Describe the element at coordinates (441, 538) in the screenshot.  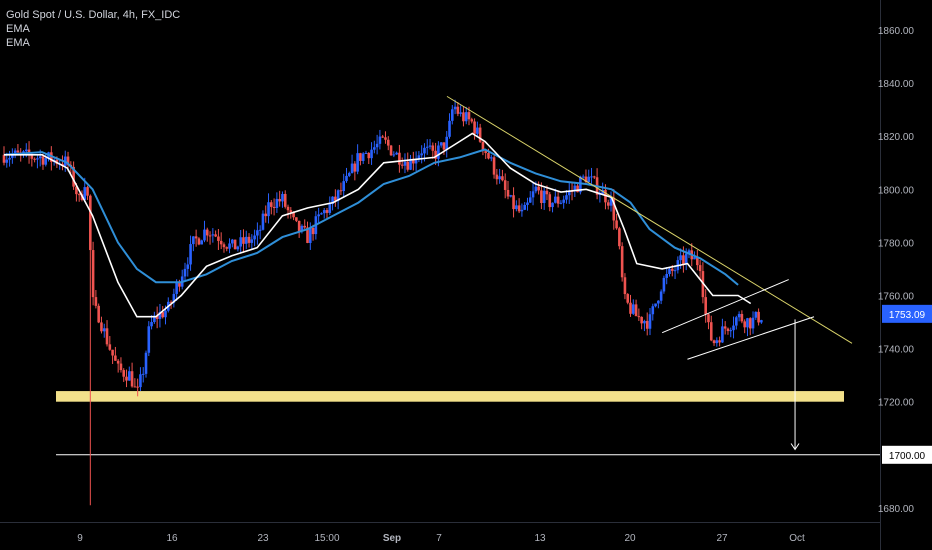
I see `time-axis: 9 16 23 15:00 Sep 7 13 20 27 Oct` at that location.